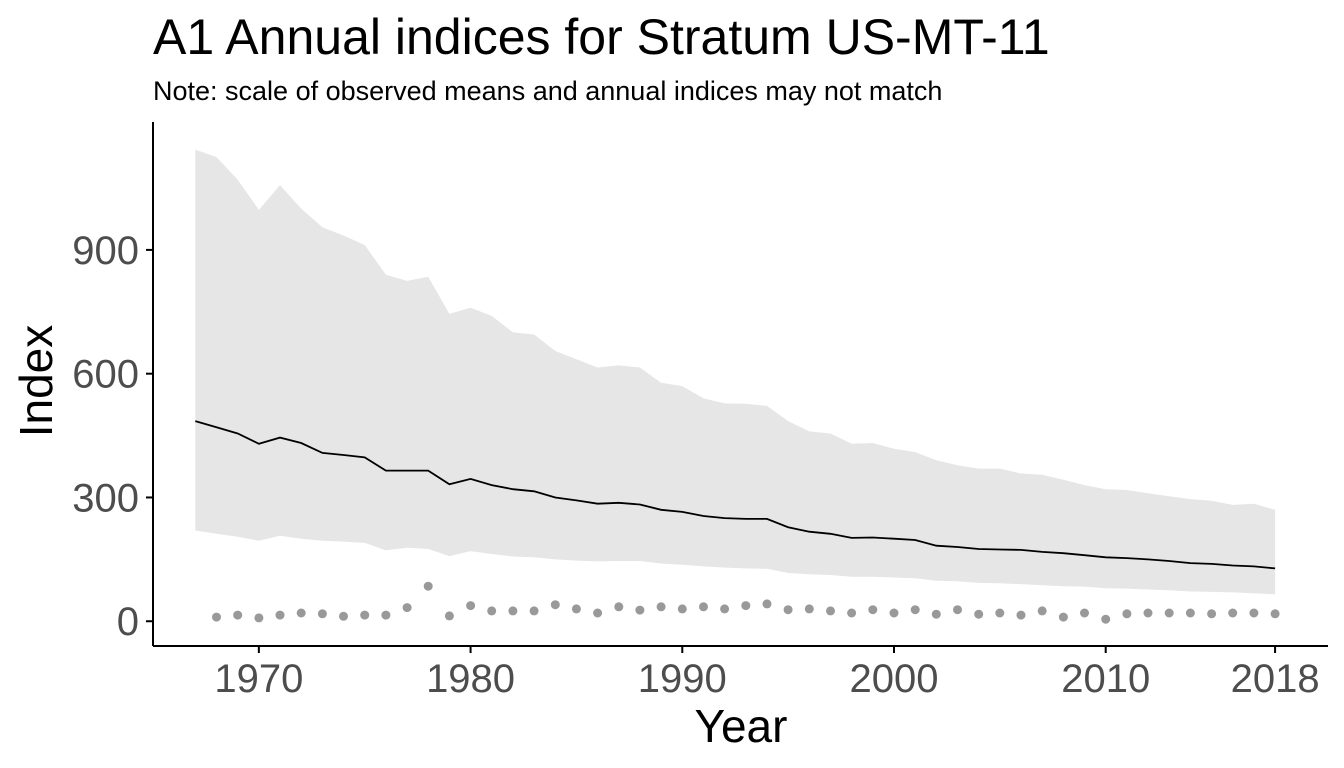 The height and width of the screenshot is (768, 1344). What do you see at coordinates (128, 622) in the screenshot?
I see `y-tick-label: 0` at bounding box center [128, 622].